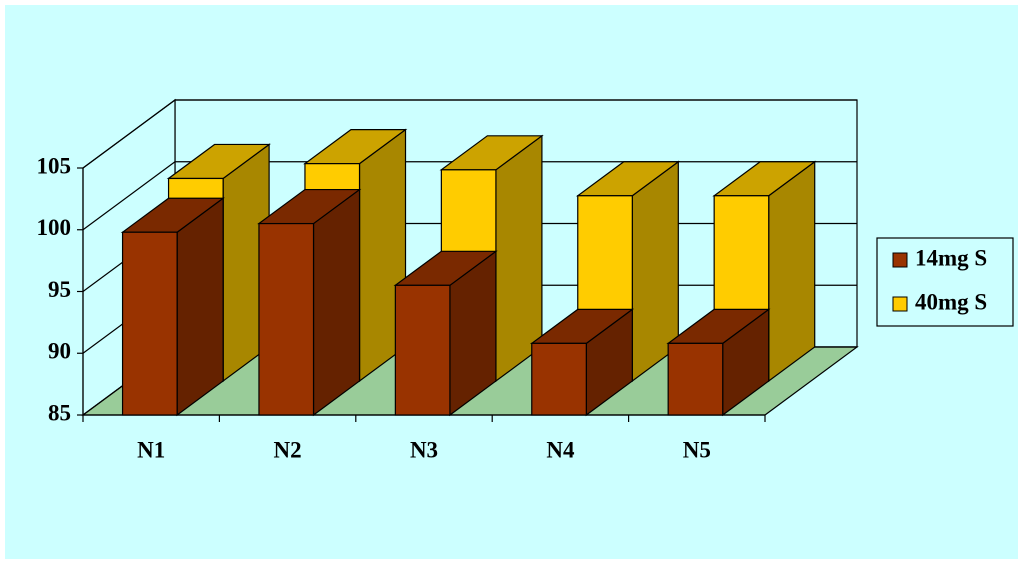  What do you see at coordinates (697, 449) in the screenshot?
I see `x-tick-label: N5` at bounding box center [697, 449].